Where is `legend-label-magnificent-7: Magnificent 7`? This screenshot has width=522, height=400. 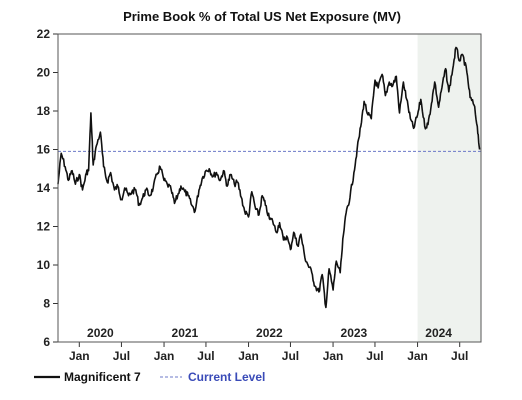
legend-label-magnificent-7: Magnificent 7 is located at coordinates (102, 377).